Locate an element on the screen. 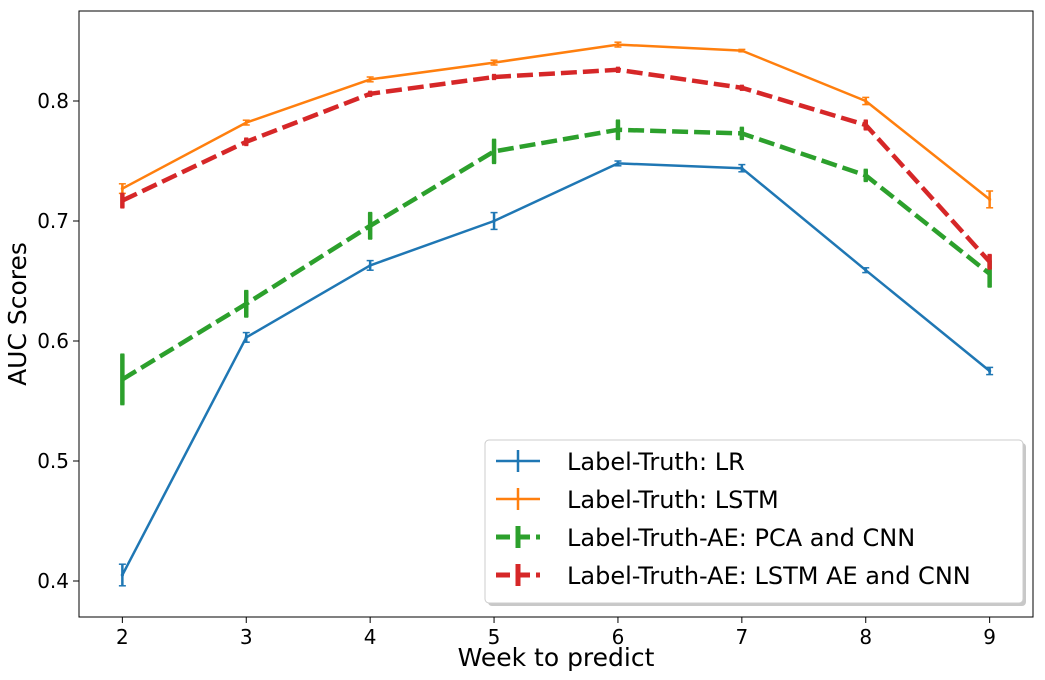 This screenshot has height=680, width=1045. y-axis: 0.4 0.5 0.6 0.7 0.8 is located at coordinates (58, 341).